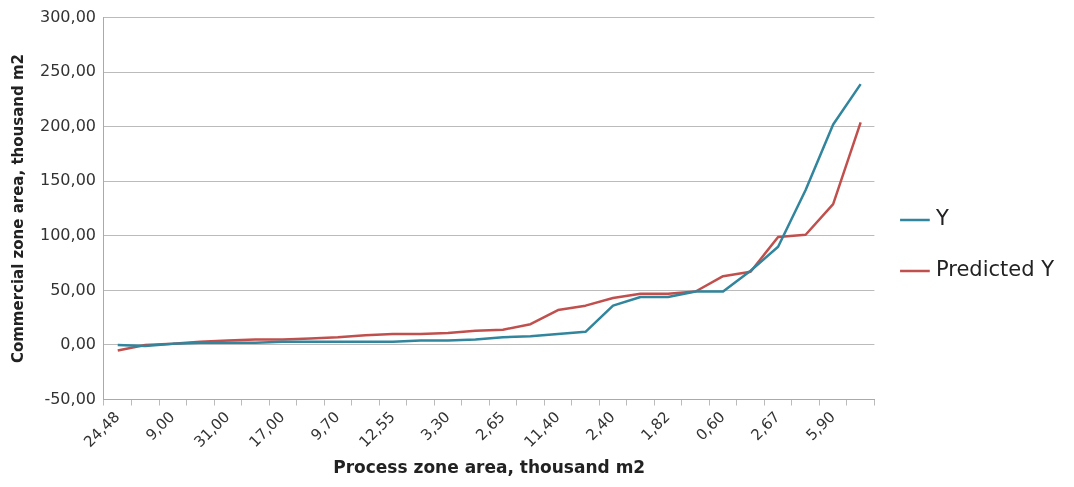 Image resolution: width=1074 pixels, height=487 pixels. I want to click on y-tick-label: 0,00, so click(78, 344).